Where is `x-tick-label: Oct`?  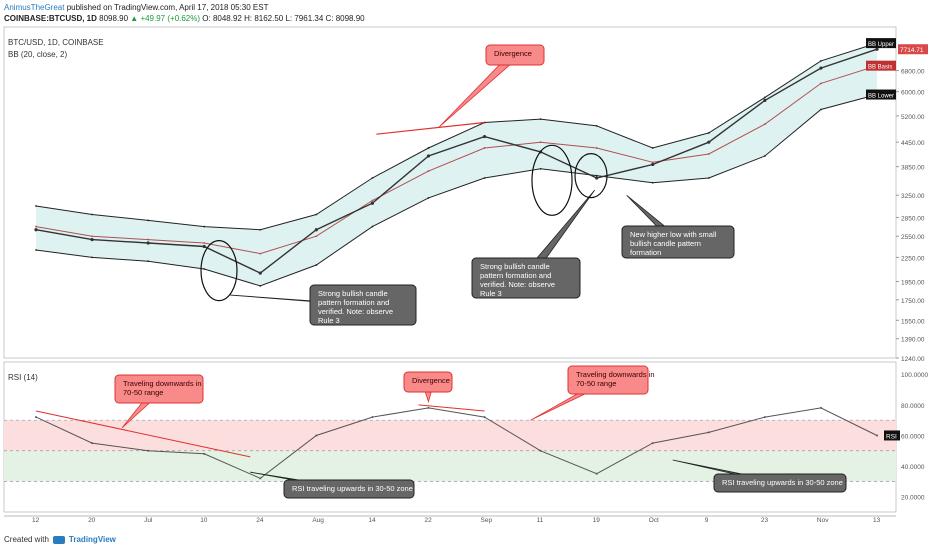
x-tick-label: Oct is located at coordinates (654, 520).